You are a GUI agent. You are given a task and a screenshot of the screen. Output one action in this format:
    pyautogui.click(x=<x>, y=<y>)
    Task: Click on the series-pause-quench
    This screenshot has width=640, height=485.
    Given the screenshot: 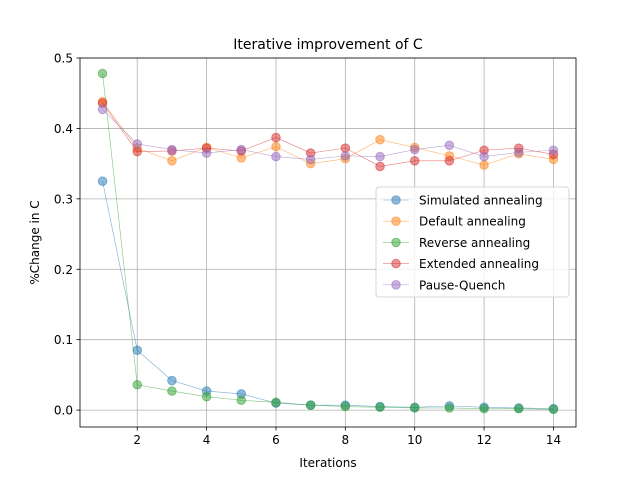 What is the action you would take?
    pyautogui.click(x=328, y=134)
    